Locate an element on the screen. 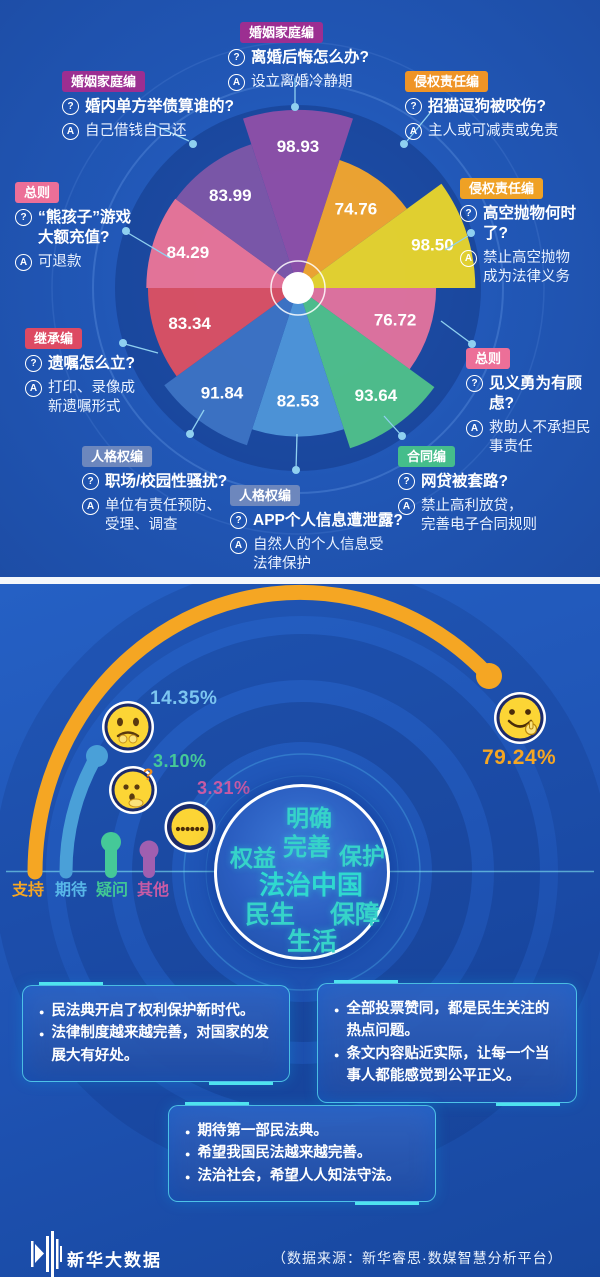  pct-doubt: 3.10% is located at coordinates (180, 761).